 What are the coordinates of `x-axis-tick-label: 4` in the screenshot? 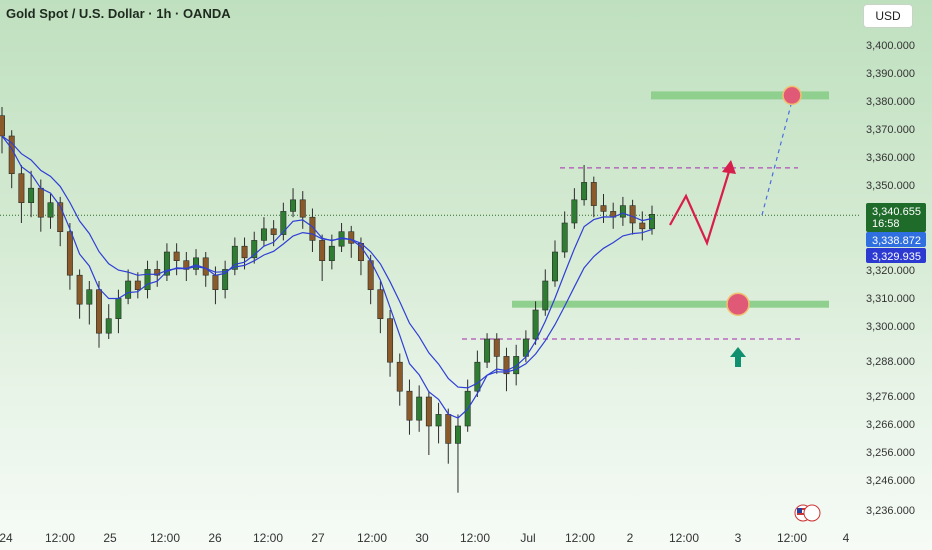 It's located at (846, 538).